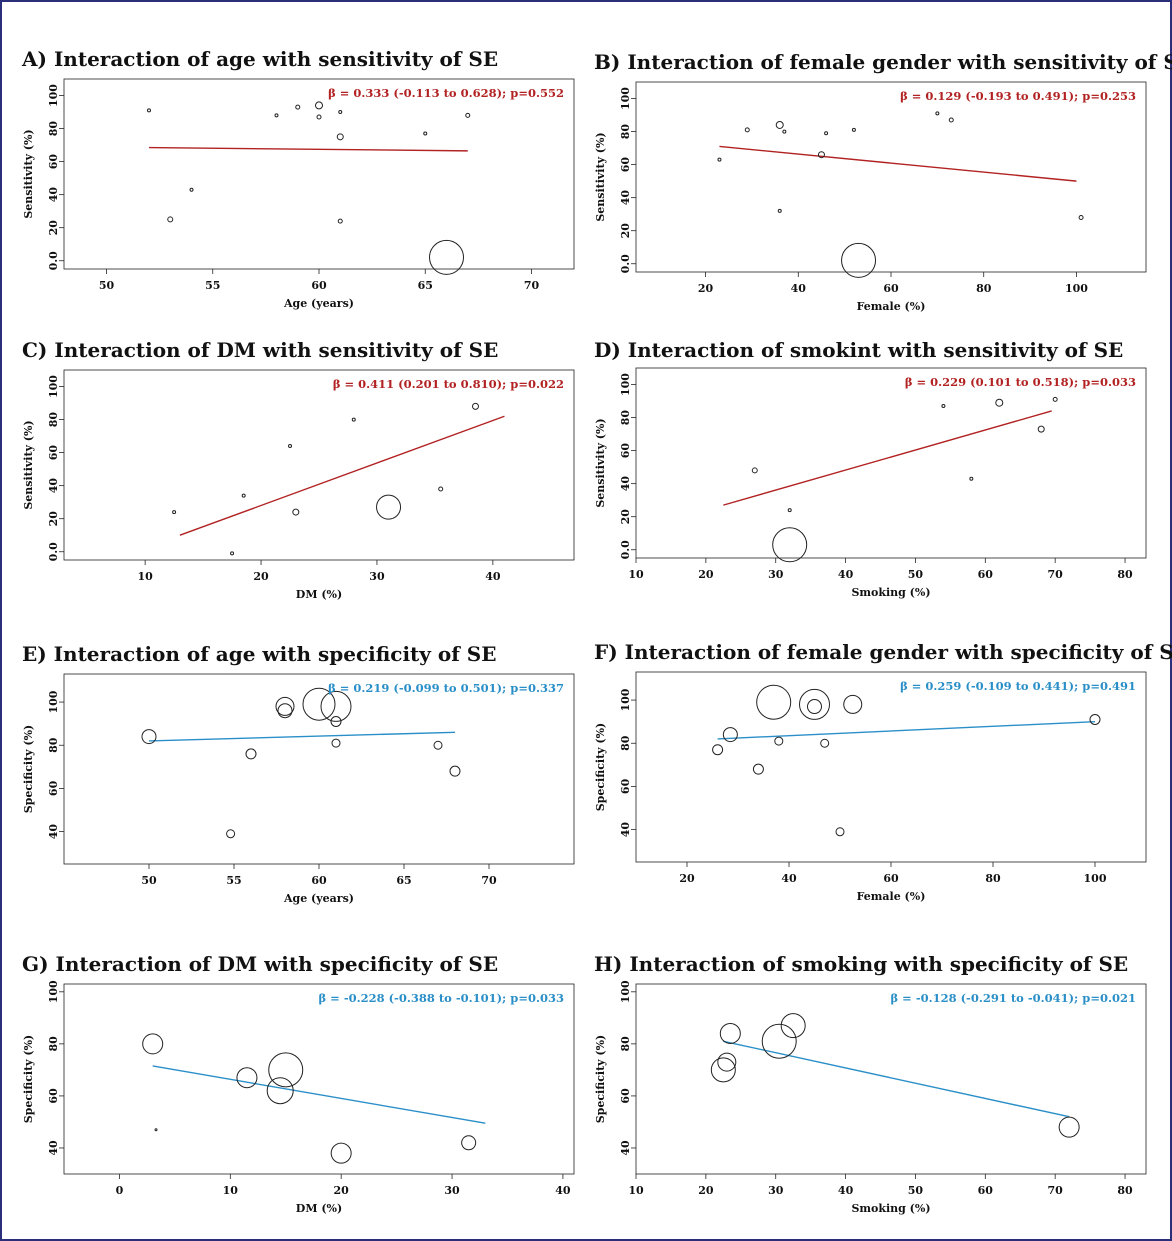 The height and width of the screenshot is (1241, 1172). What do you see at coordinates (319, 174) in the screenshot?
I see `panel-a-plot-frame` at bounding box center [319, 174].